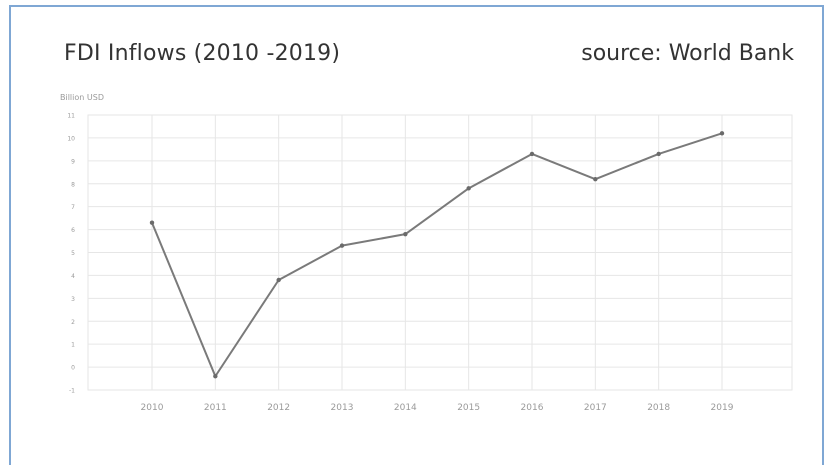 This screenshot has height=465, width=830. I want to click on y-tick-label: 0, so click(73, 368).